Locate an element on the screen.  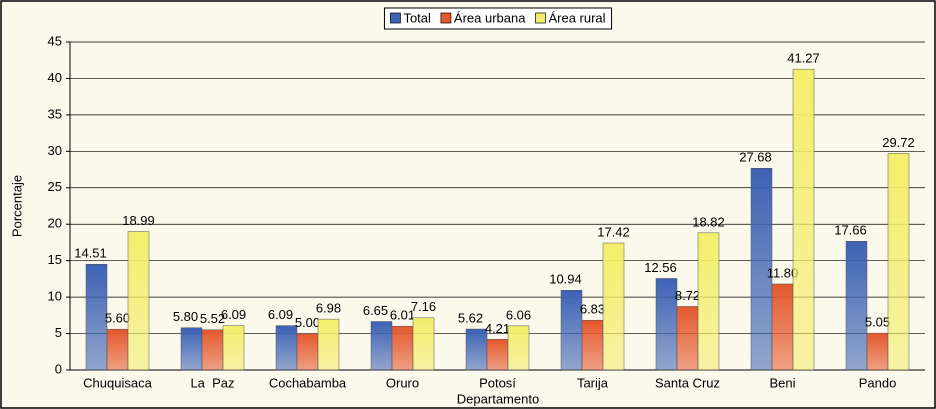
x-tick-label: Beni is located at coordinates (782, 382).